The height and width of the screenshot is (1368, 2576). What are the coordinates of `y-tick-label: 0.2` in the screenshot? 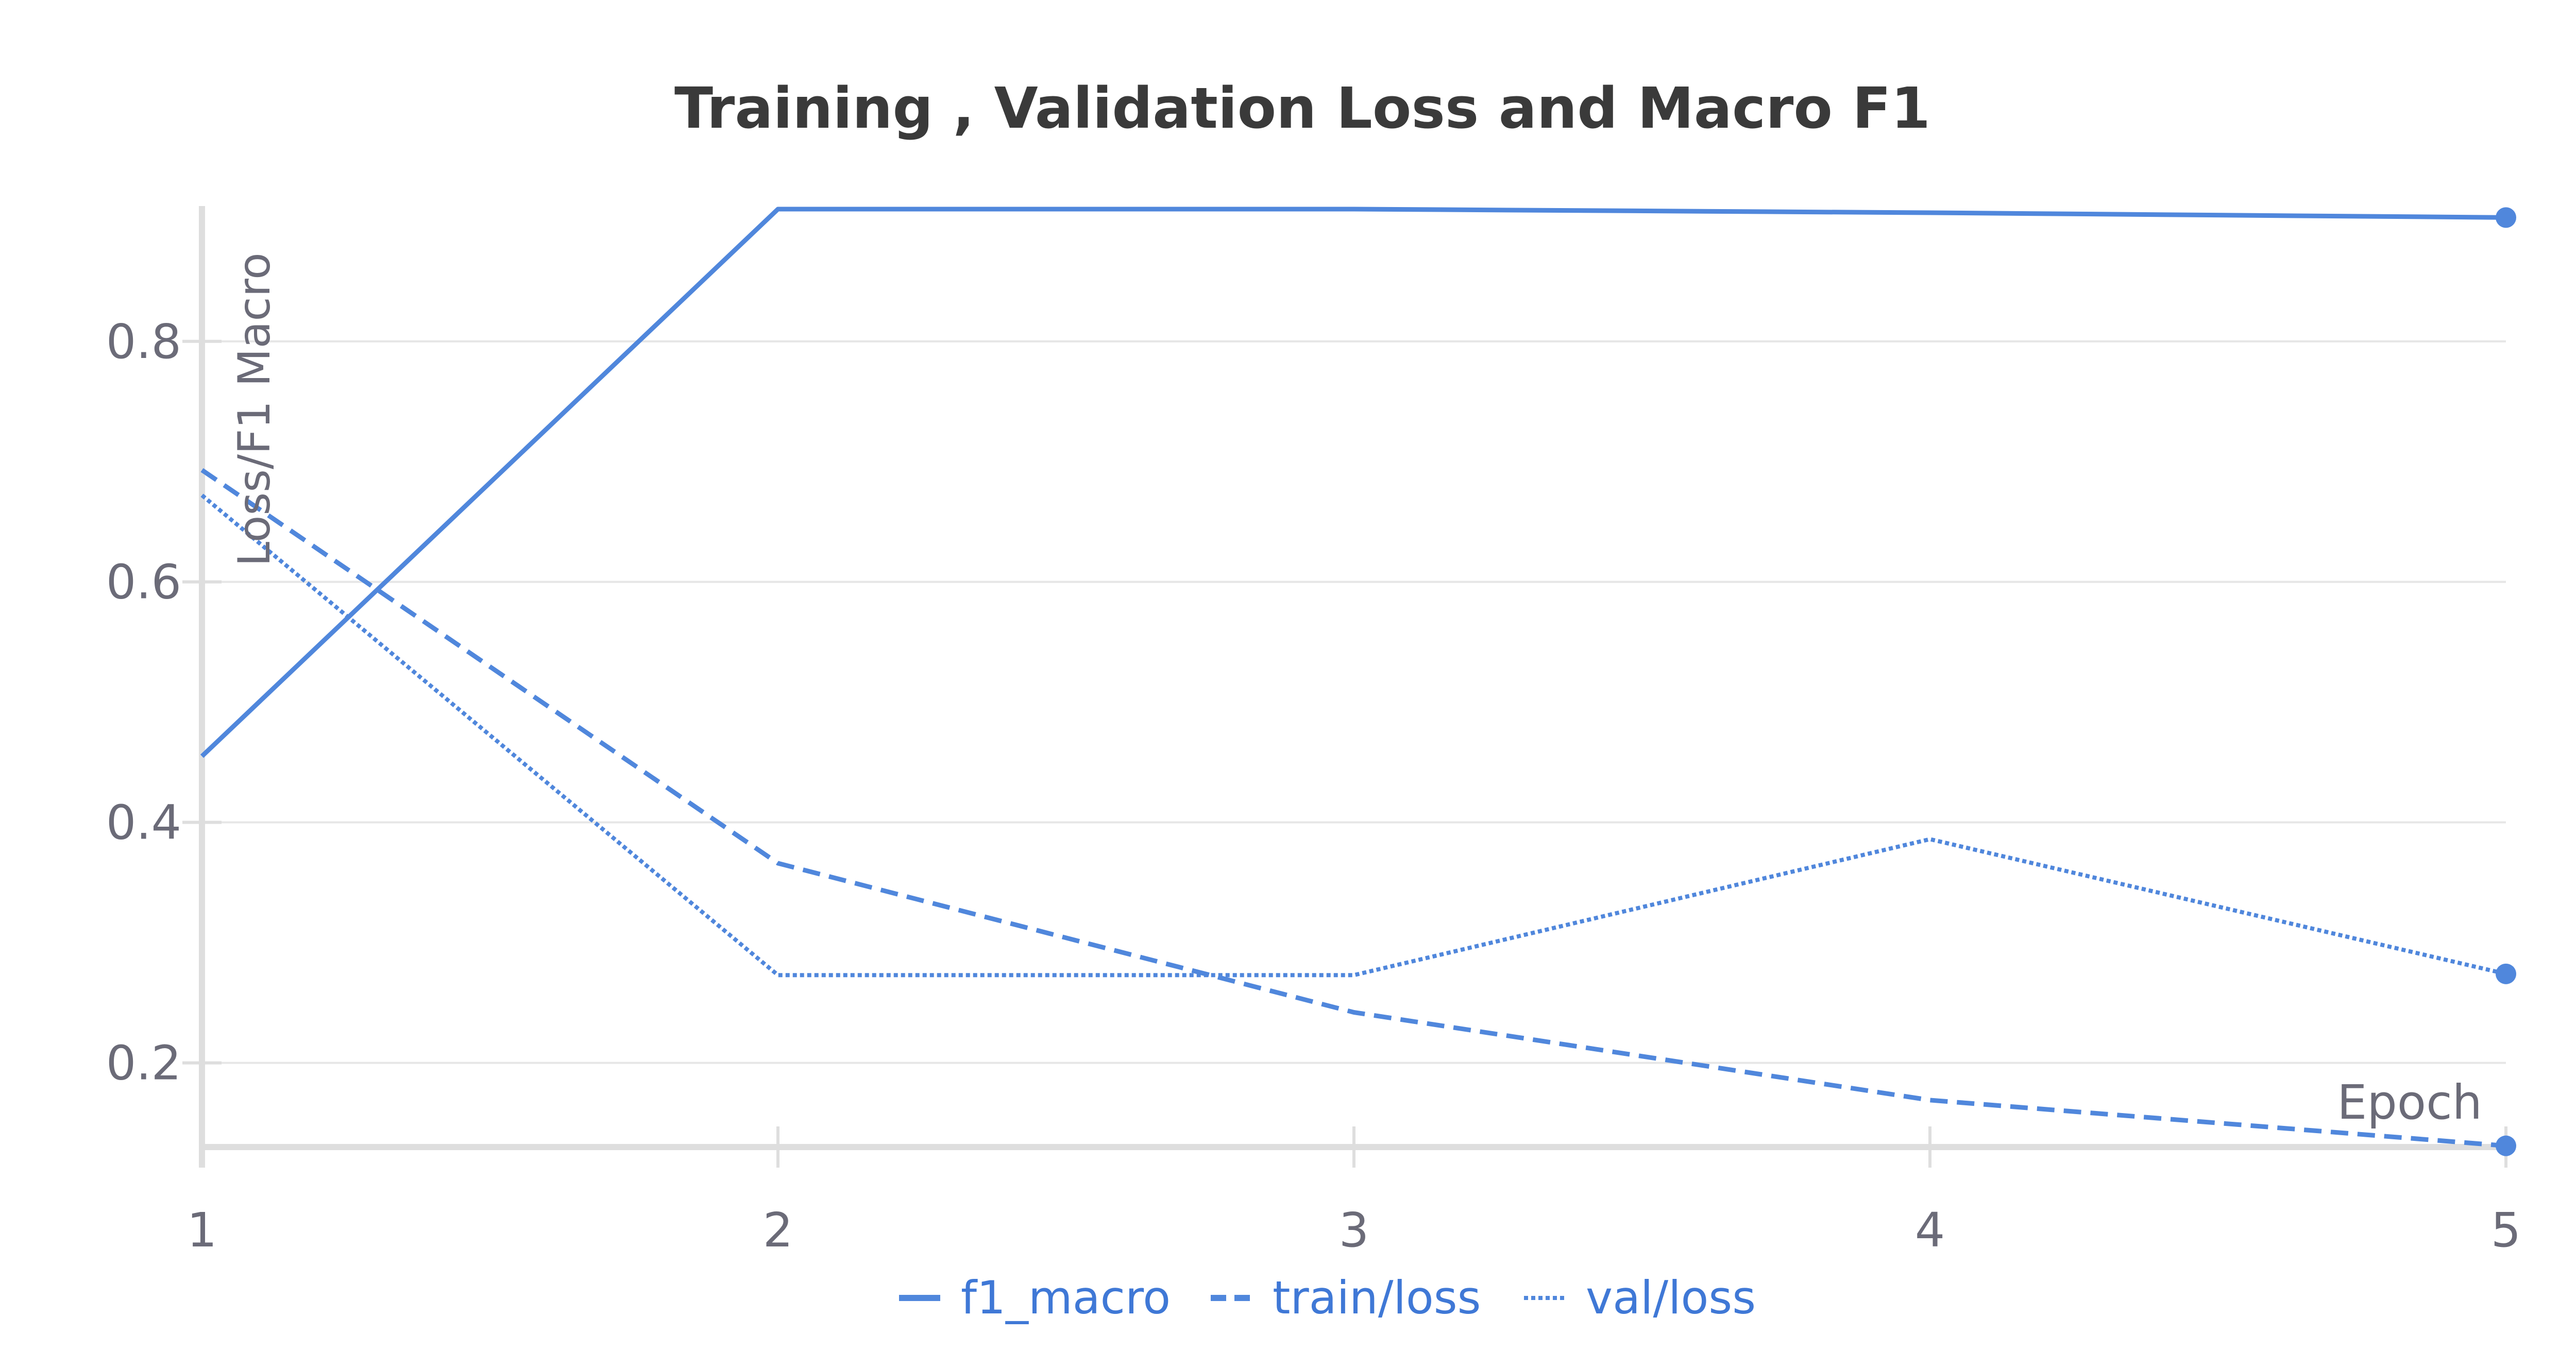 It's located at (143, 1063).